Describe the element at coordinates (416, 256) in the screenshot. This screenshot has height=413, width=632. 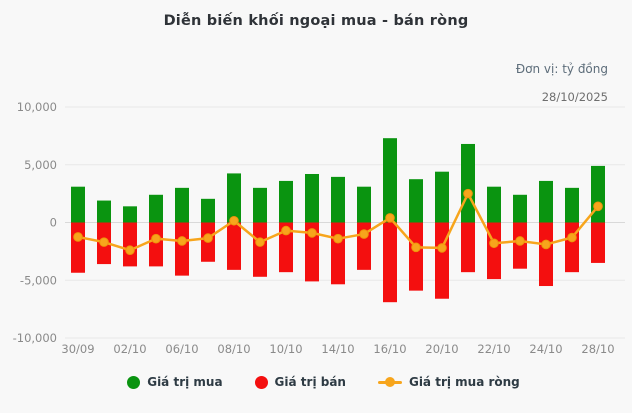
I see `bar-sell-17/10` at that location.